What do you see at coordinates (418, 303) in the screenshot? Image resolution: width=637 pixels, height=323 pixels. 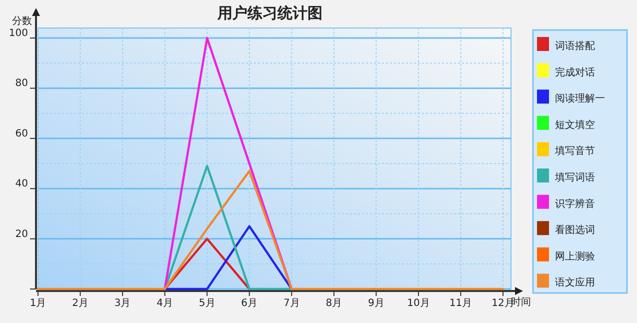 I see `x-tick-label: 10月` at bounding box center [418, 303].